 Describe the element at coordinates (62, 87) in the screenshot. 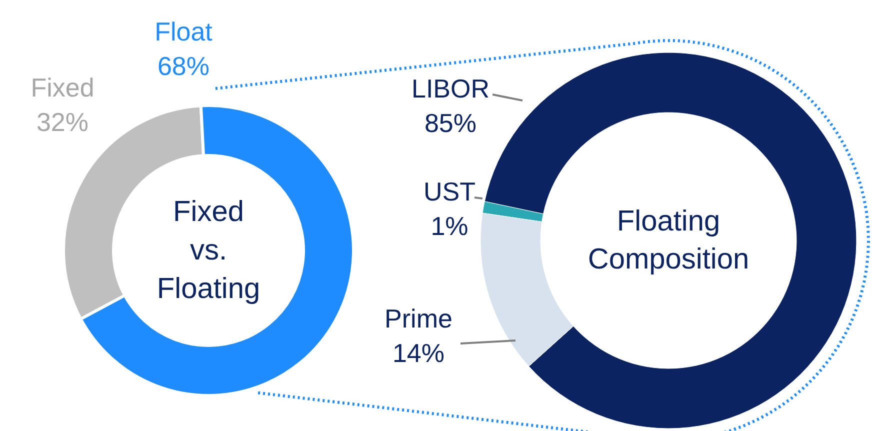

I see `slice-label: Fixed` at that location.